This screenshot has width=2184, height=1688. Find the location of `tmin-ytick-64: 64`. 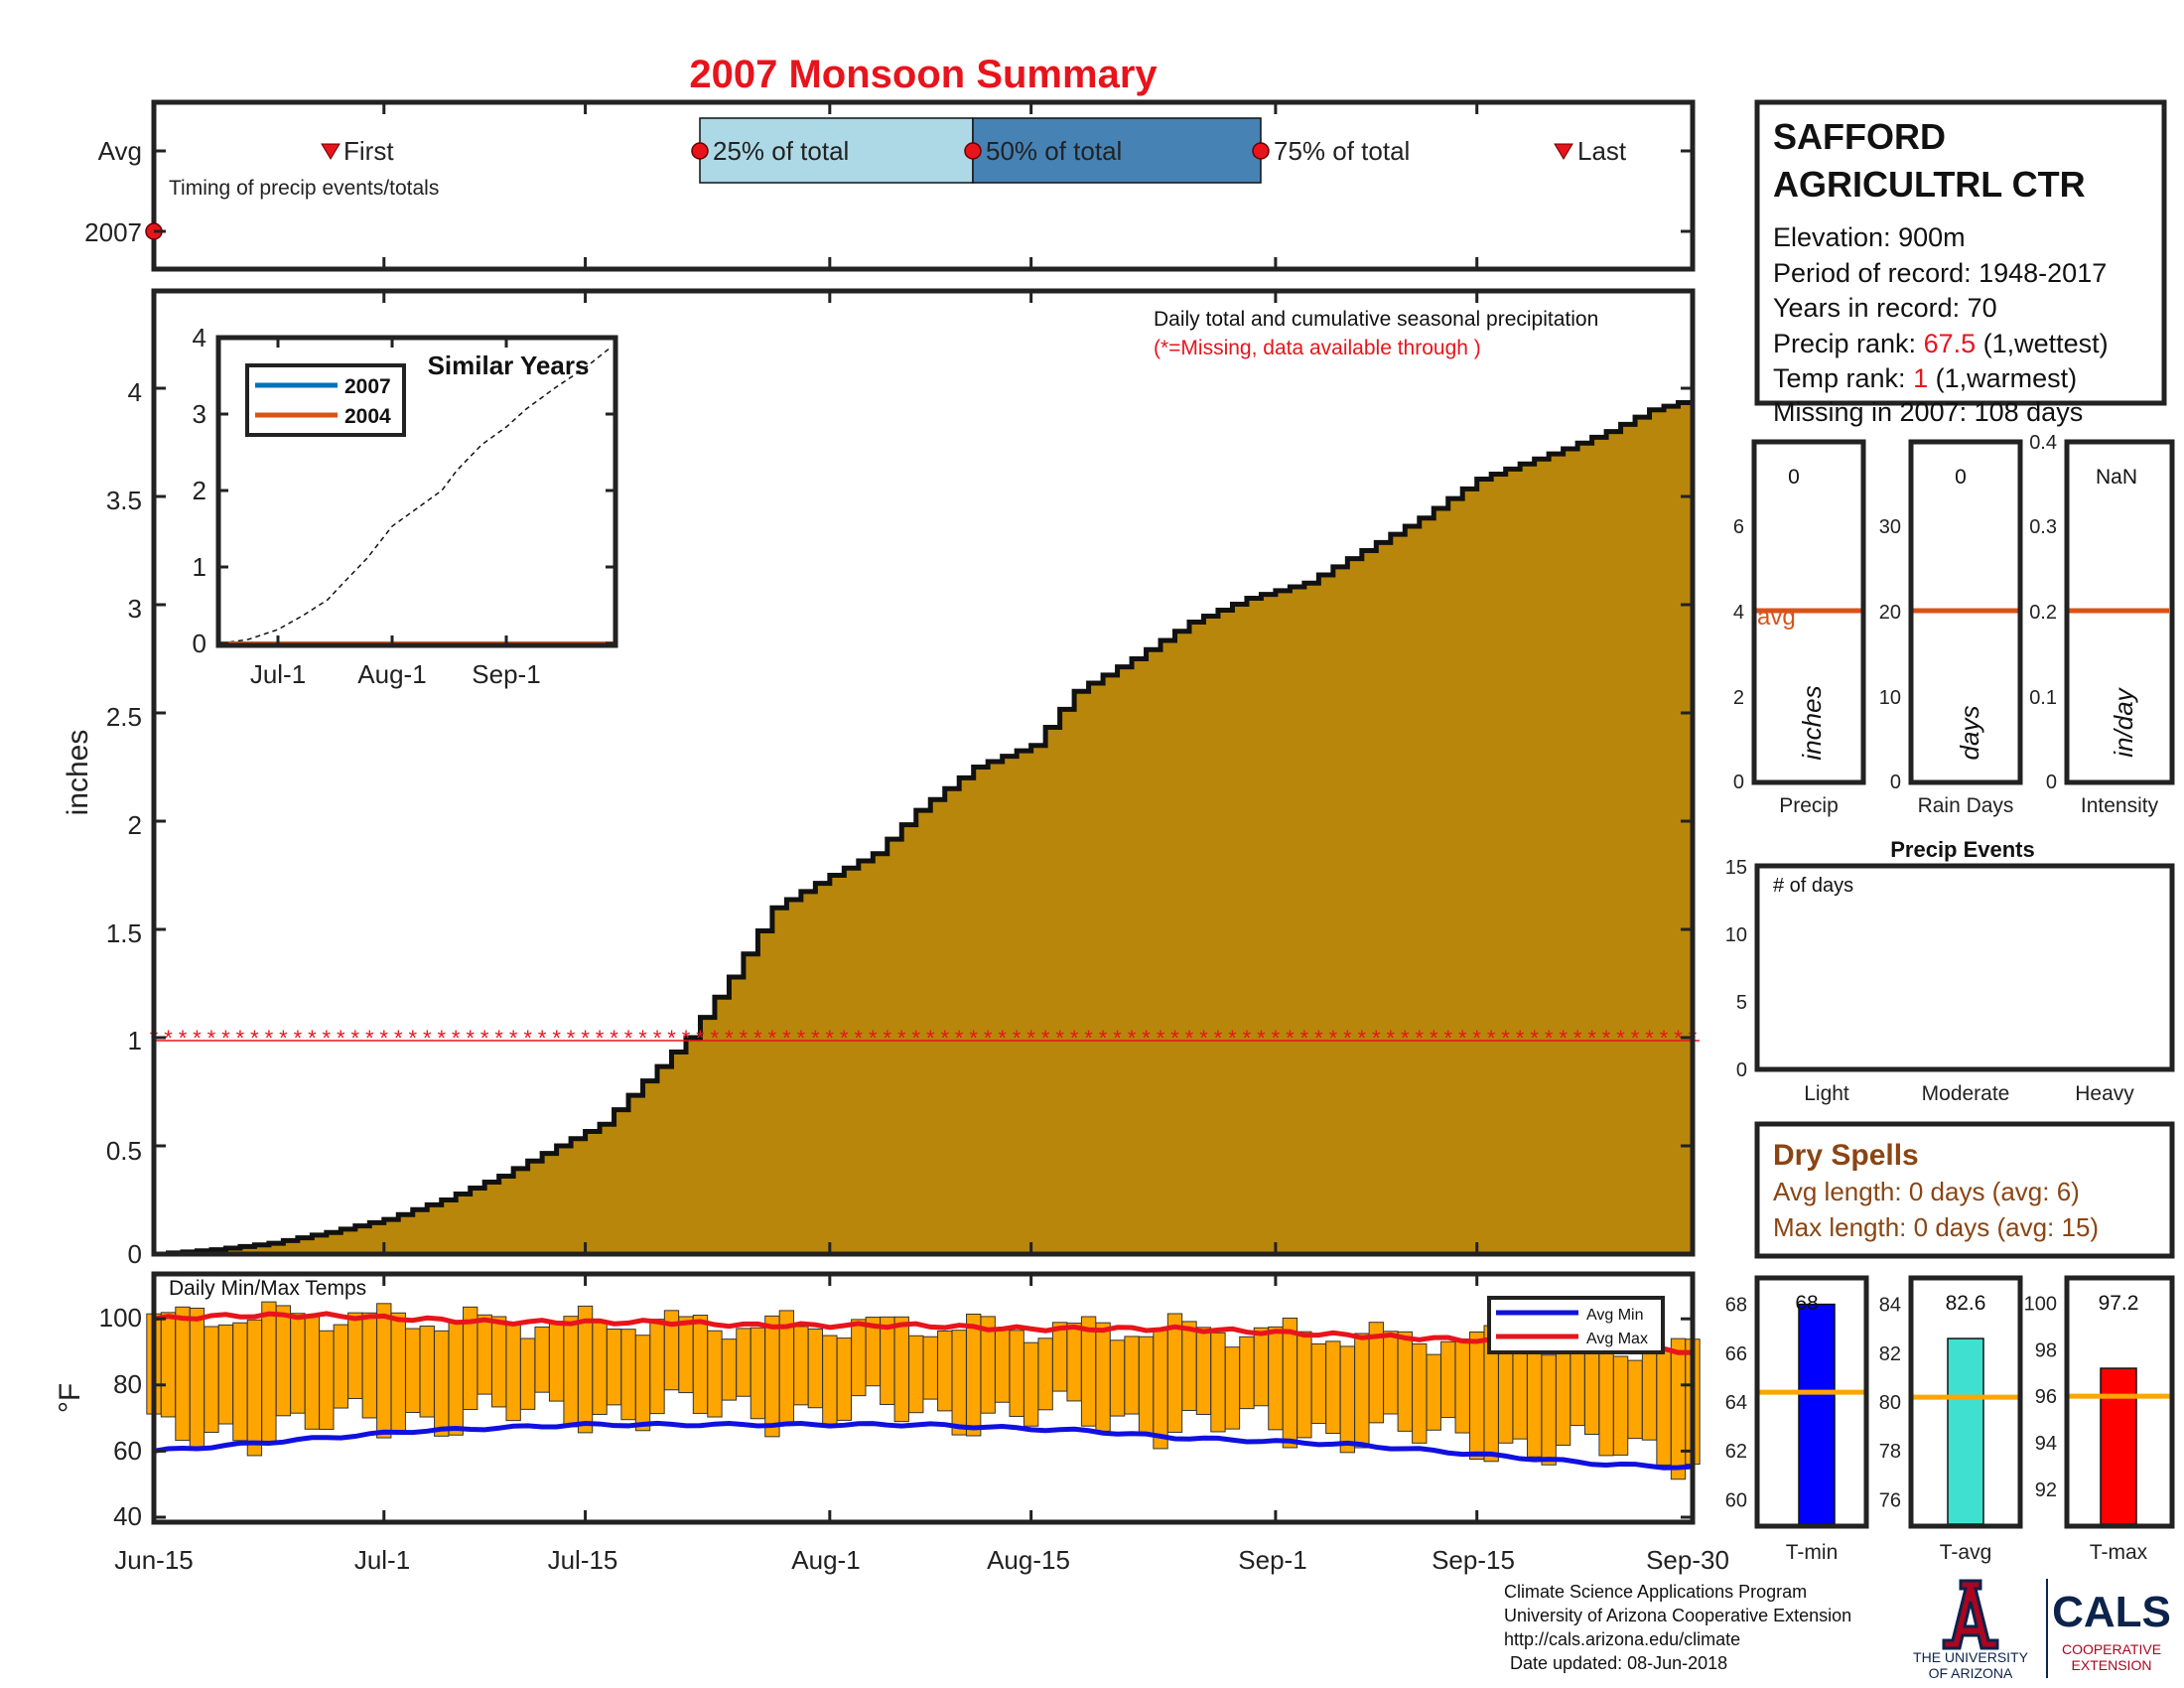

tmin-ytick-64: 64 is located at coordinates (1736, 1403).